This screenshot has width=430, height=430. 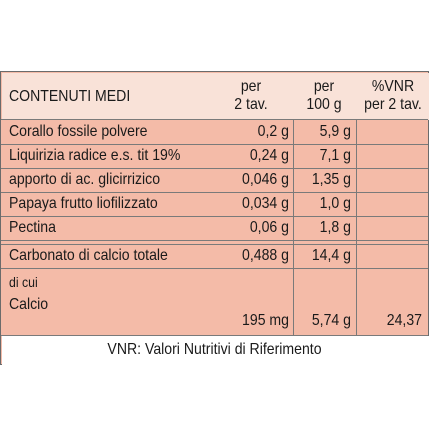 I want to click on row-prefix-di-cui: di cui, so click(x=23, y=282).